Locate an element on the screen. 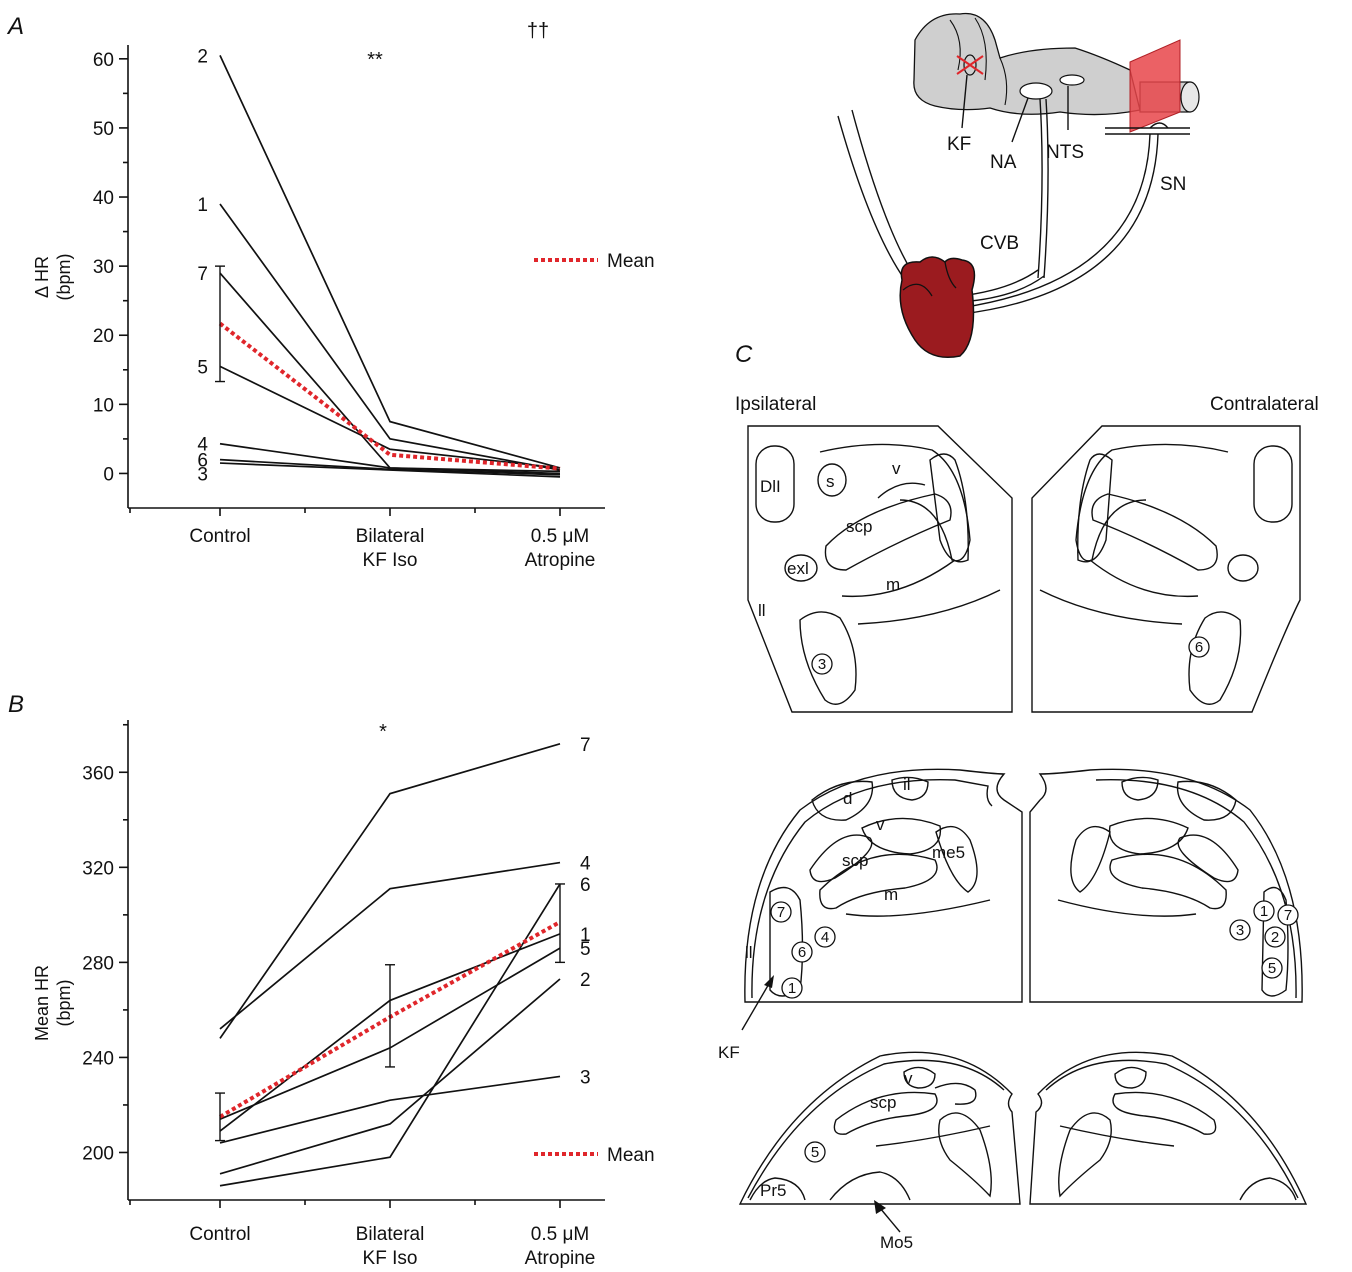 This screenshot has height=1272, width=1352. preparation-schematic: KF NA NTS SN CVB is located at coordinates (1018, 185).